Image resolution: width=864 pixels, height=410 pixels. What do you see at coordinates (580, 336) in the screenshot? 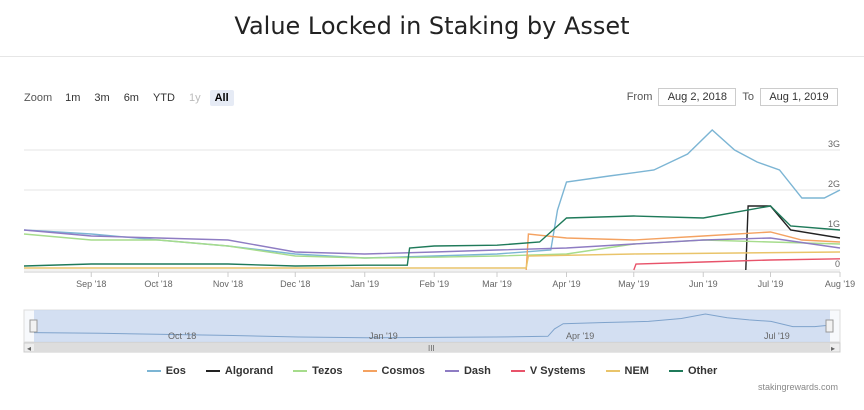
I see `nav-label-apr: Apr '19` at bounding box center [580, 336].